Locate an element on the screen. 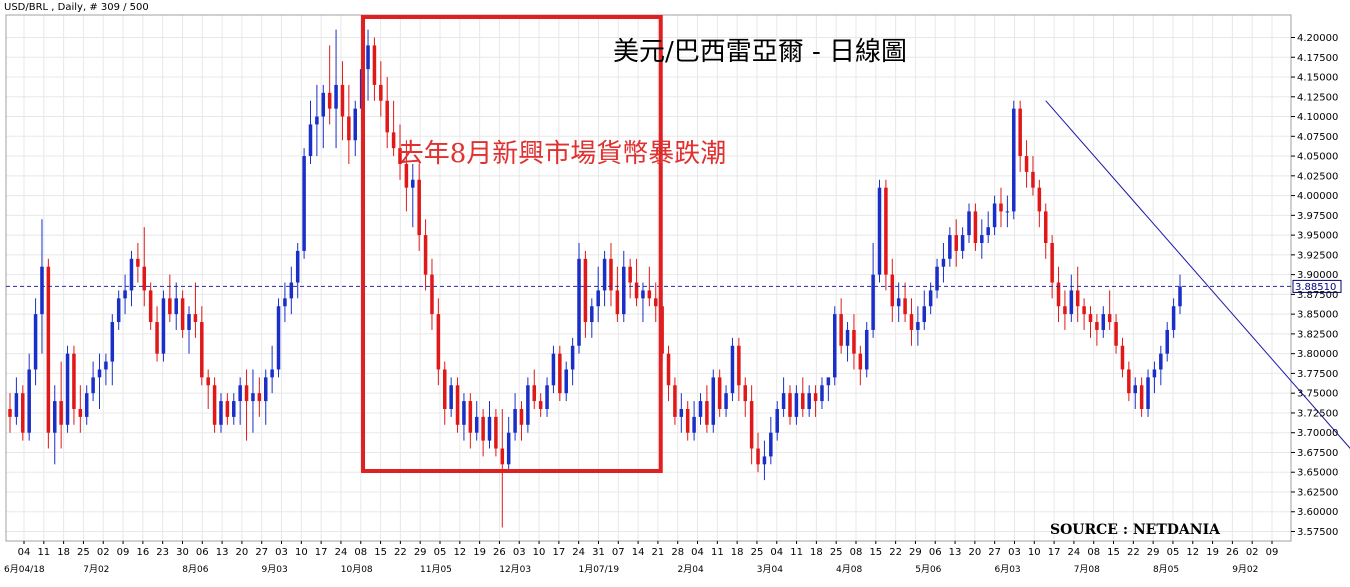  x-tick-label: 12 is located at coordinates (1192, 552).